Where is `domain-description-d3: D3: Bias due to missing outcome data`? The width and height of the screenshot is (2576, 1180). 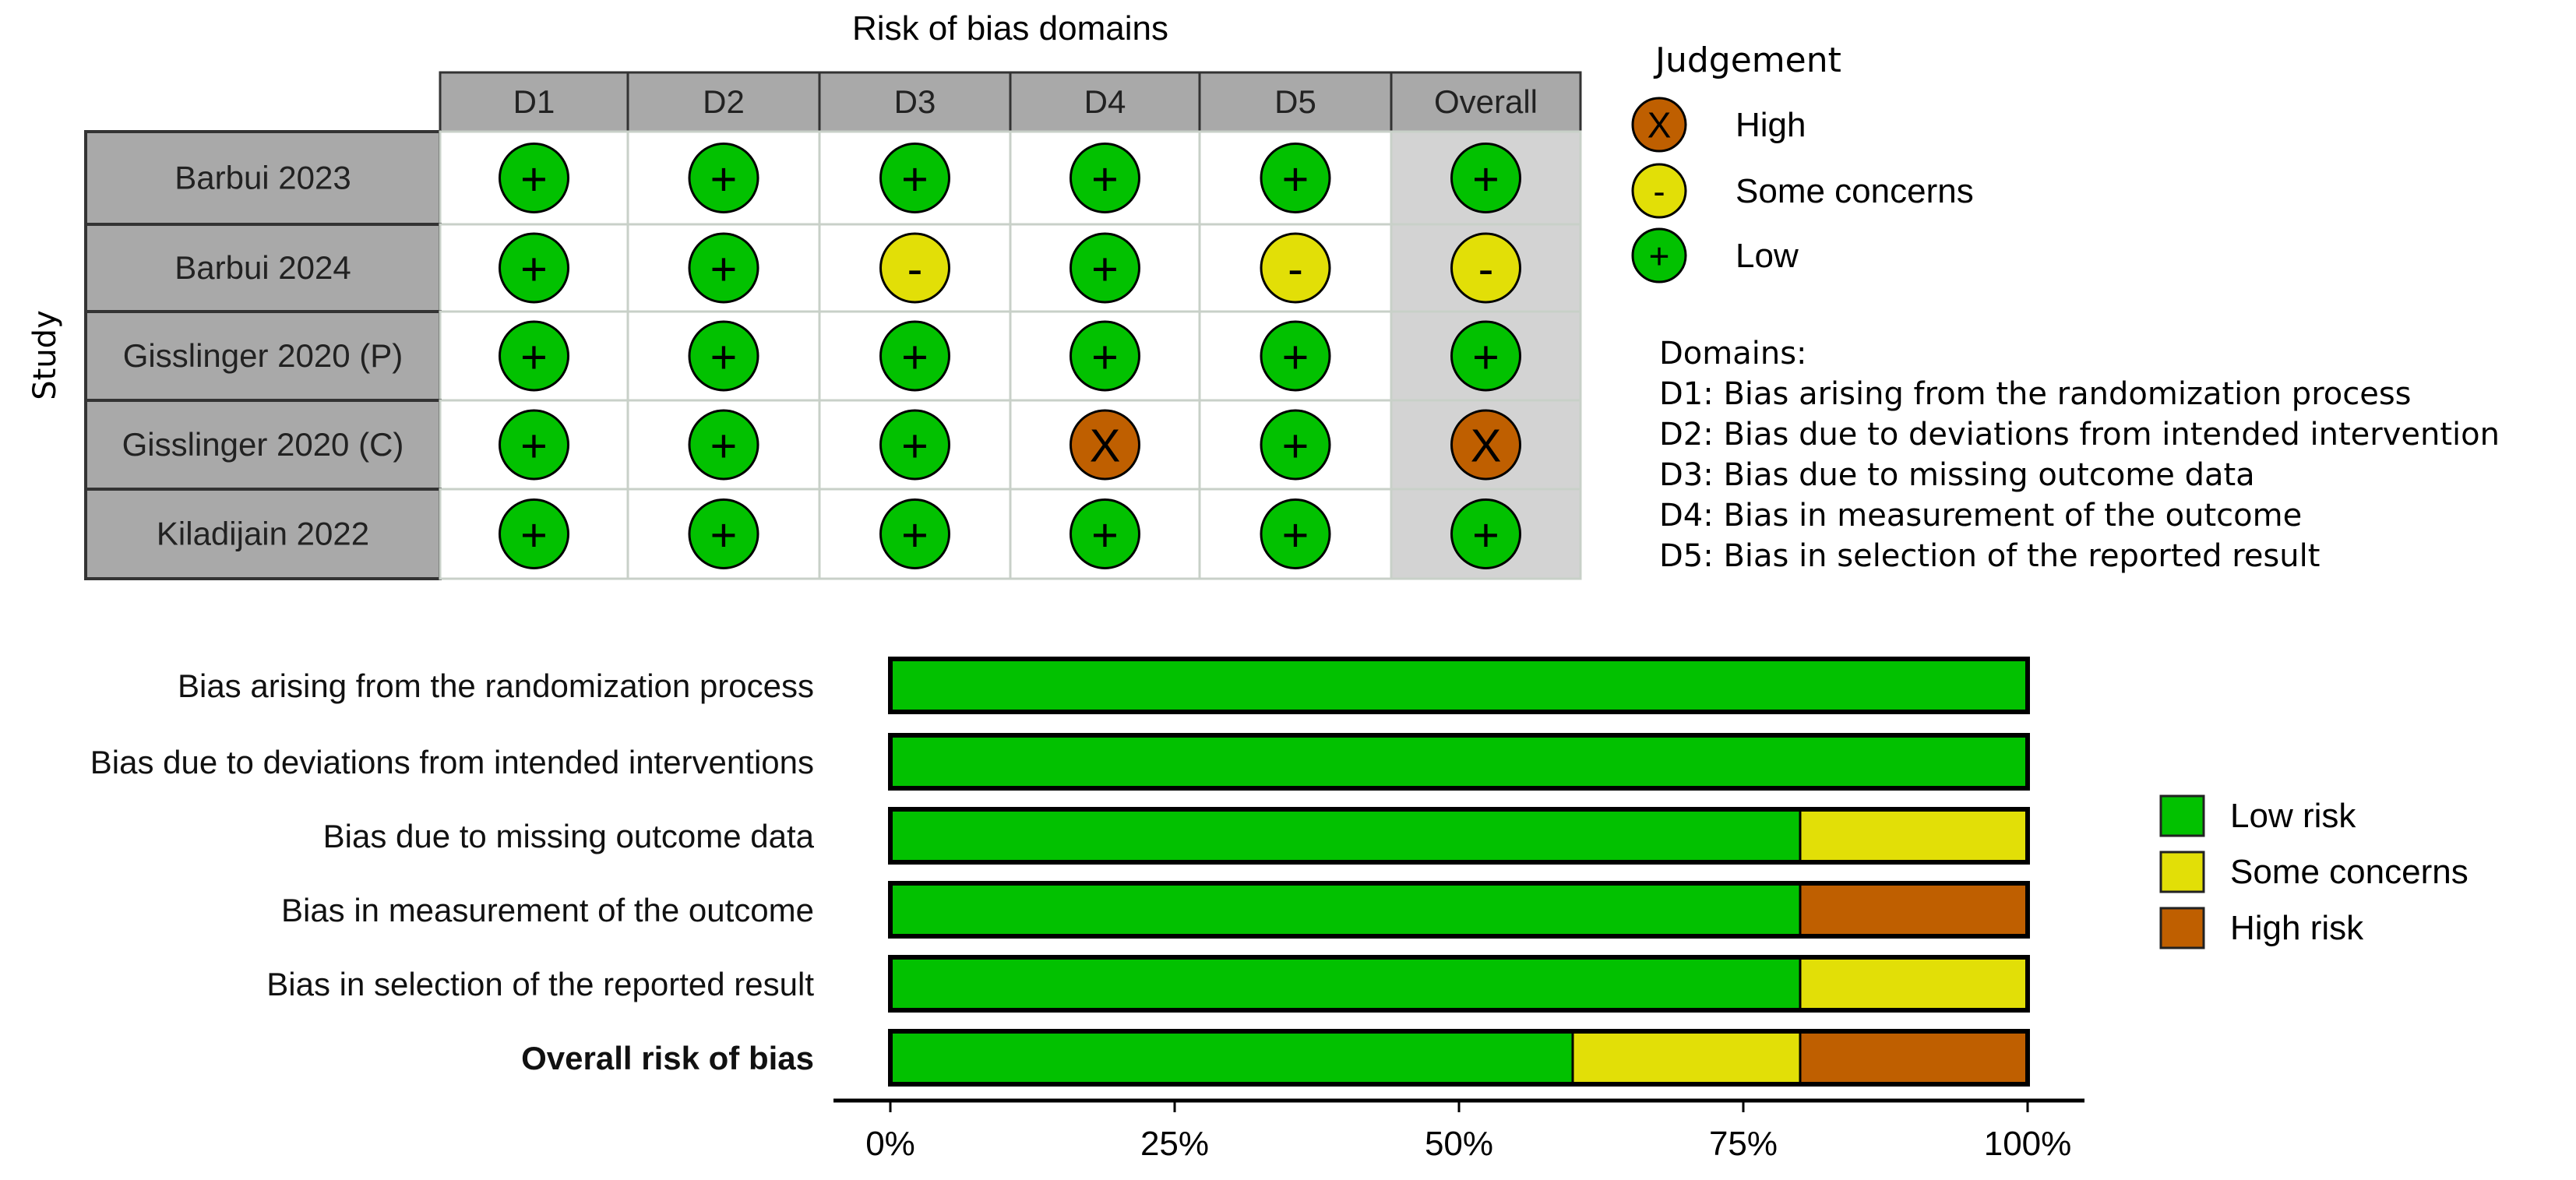 domain-description-d3: D3: Bias due to missing outcome data is located at coordinates (1957, 475).